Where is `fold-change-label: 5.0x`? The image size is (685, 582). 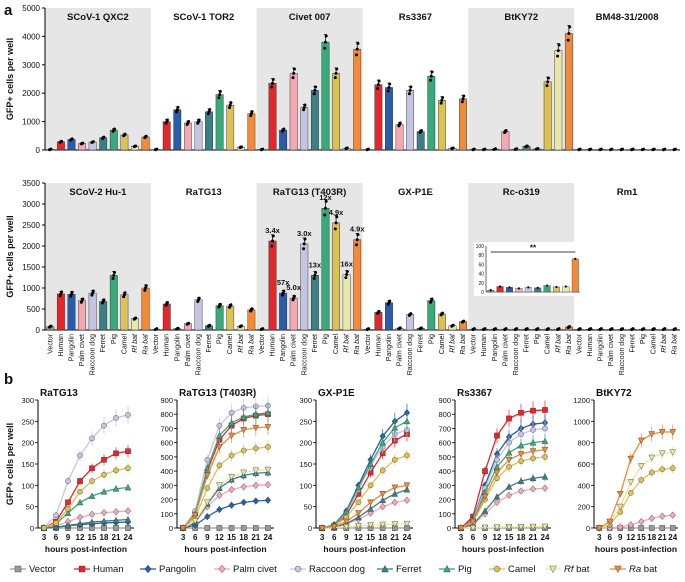
fold-change-label: 5.0x is located at coordinates (293, 287).